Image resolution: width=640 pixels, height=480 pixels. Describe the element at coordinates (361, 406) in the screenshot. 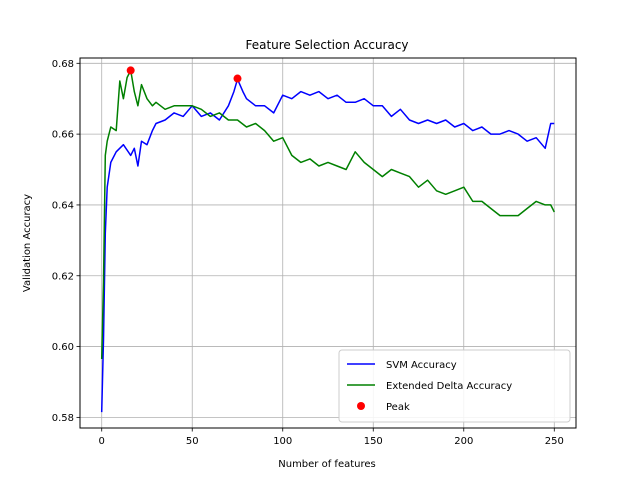

I see `legend-swatch-peak` at that location.